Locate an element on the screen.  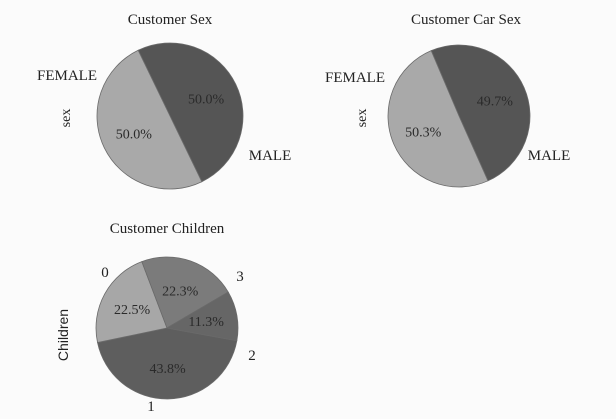
pie-customer-children: 43.8% 0 22.5% 1 22.3% 2 11.3% 3 is located at coordinates (175, 335).